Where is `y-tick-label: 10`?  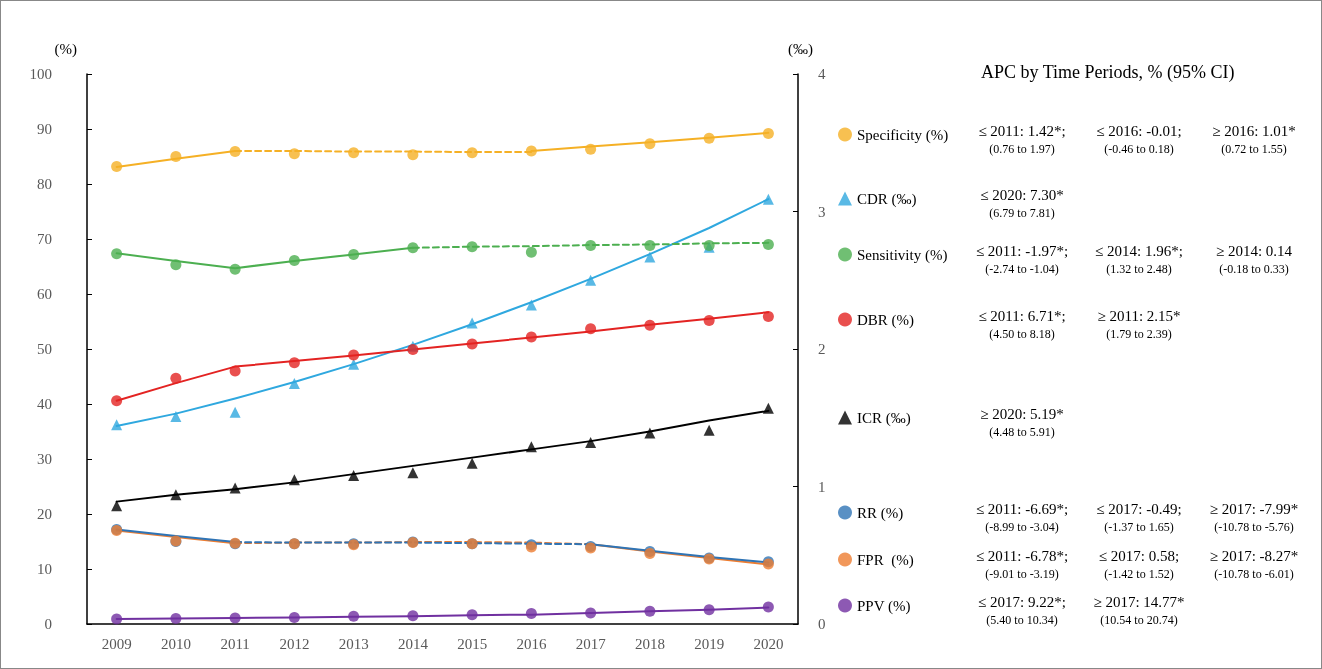 y-tick-label: 10 is located at coordinates (44, 569).